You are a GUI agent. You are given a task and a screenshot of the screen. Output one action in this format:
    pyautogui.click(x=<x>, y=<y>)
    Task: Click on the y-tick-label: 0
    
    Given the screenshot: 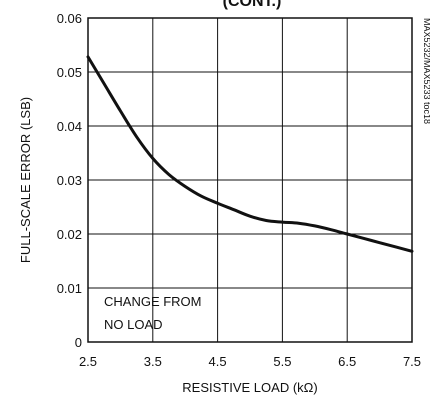 What is the action you would take?
    pyautogui.click(x=78, y=342)
    